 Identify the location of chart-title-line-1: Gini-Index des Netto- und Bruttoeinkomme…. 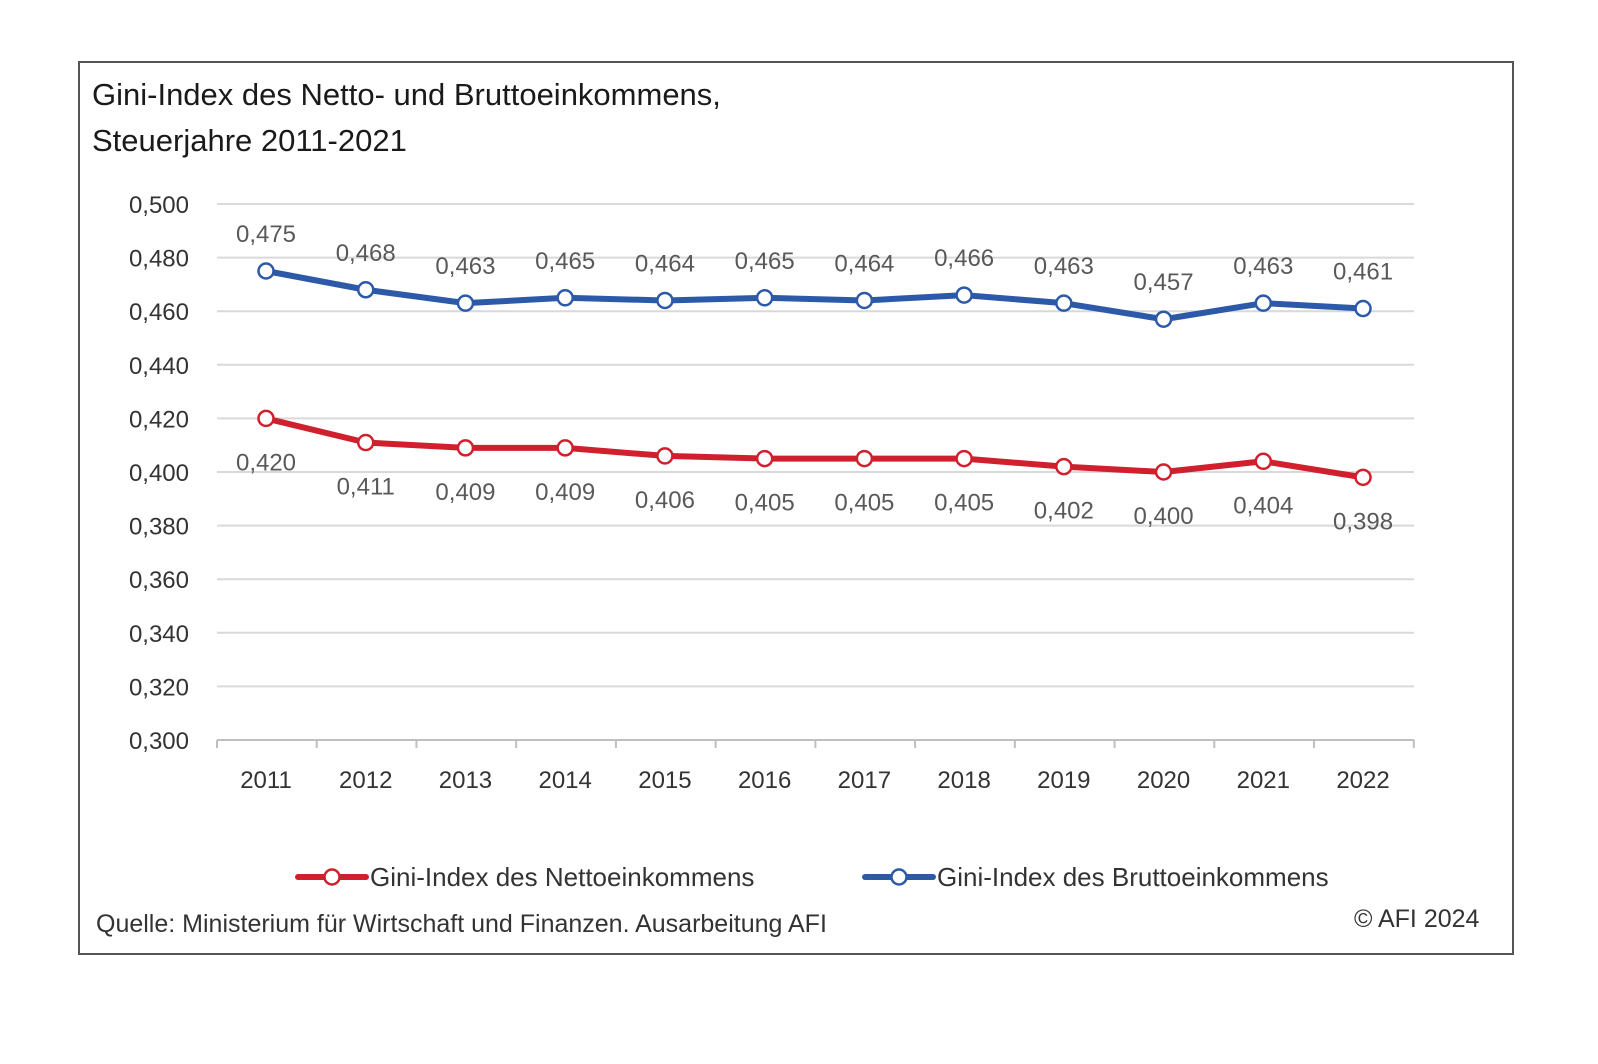
(406, 94).